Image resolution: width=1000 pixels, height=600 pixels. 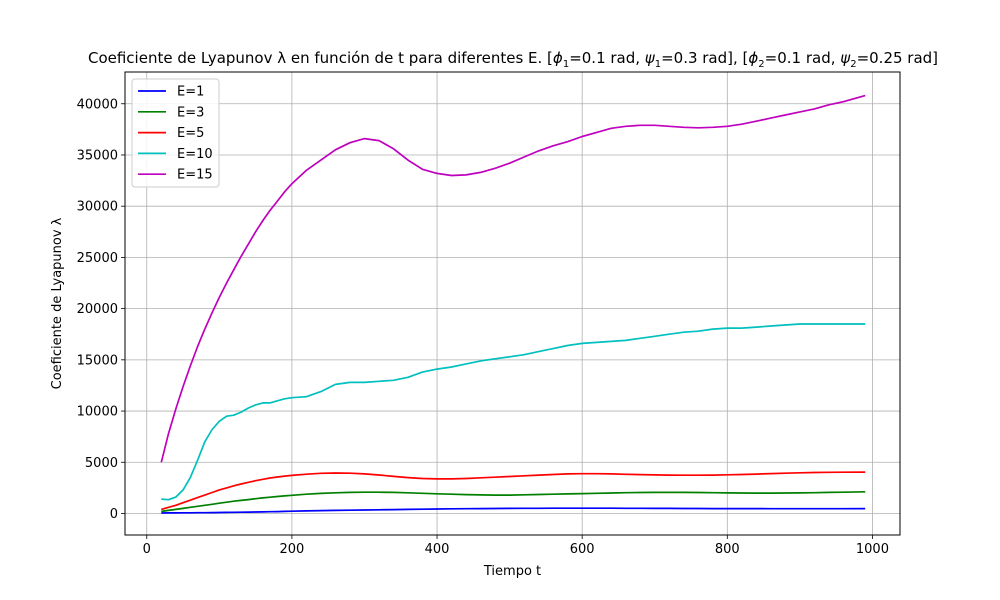 What do you see at coordinates (114, 514) in the screenshot?
I see `y-tick-label: 0` at bounding box center [114, 514].